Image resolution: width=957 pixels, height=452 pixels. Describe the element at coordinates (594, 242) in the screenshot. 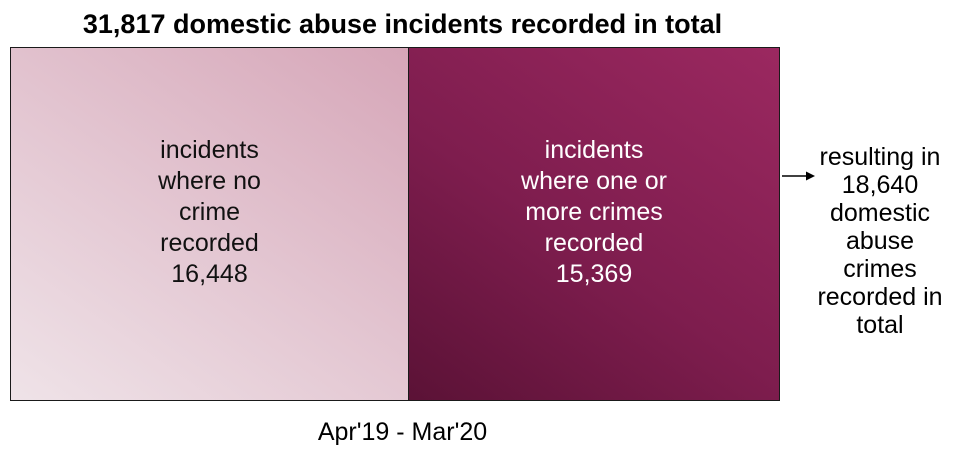

I see `crime-line-4: recorded` at that location.